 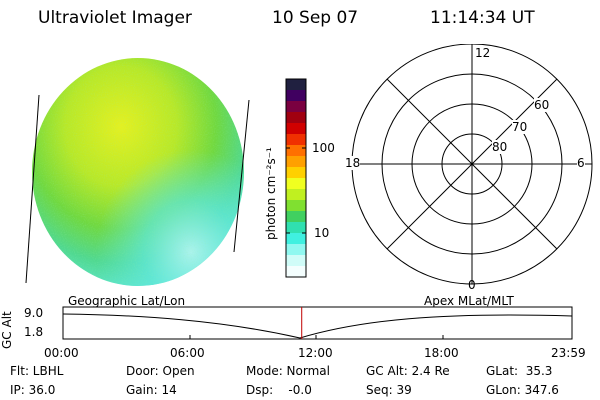 What do you see at coordinates (279, 390) in the screenshot?
I see `info-dsp: Dsp: -0.0` at bounding box center [279, 390].